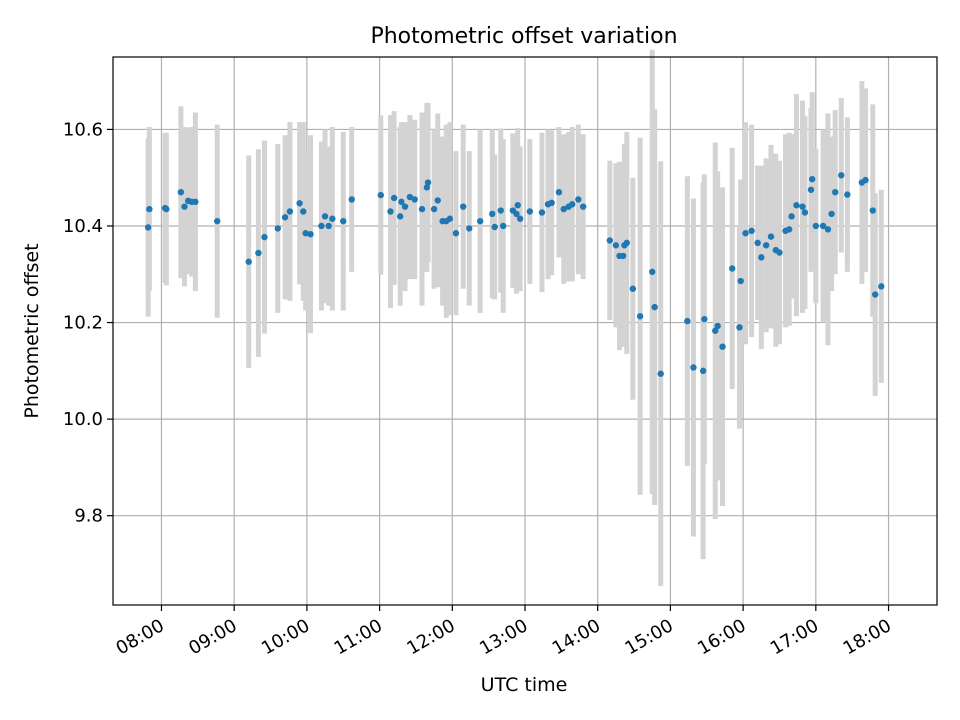 The image size is (960, 720). I want to click on y-tick-label: 9.8, so click(88, 516).